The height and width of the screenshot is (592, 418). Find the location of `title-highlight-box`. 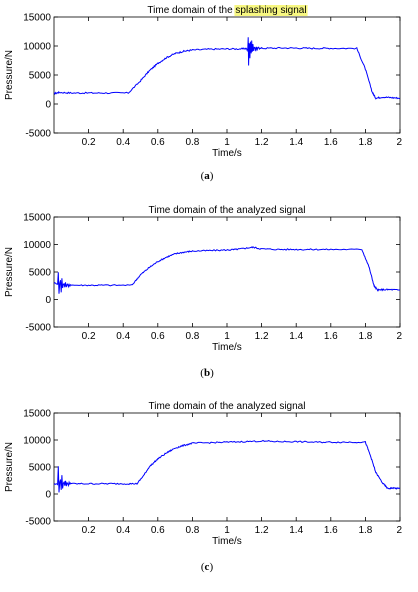

title-highlight-box is located at coordinates (271, 10).